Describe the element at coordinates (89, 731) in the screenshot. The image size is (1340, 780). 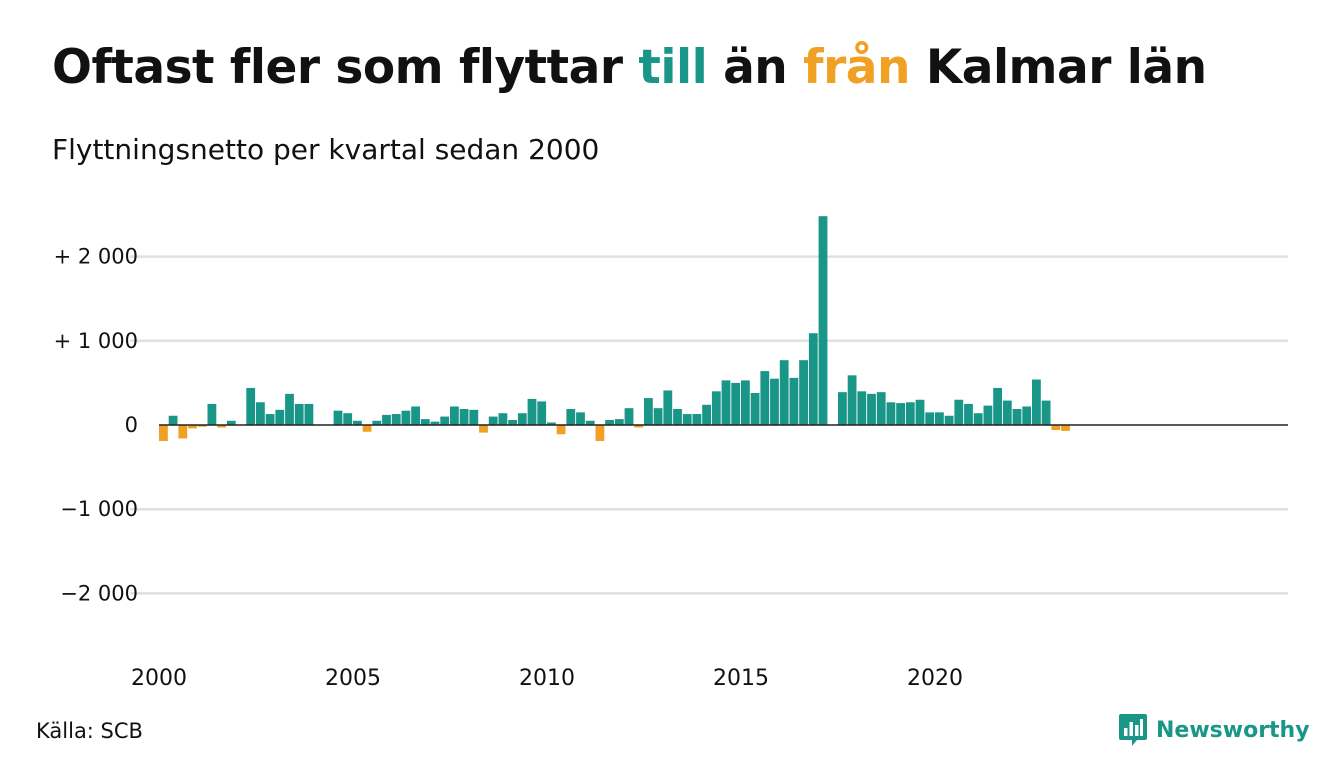
I see `source-note: Källa: SCB` at that location.